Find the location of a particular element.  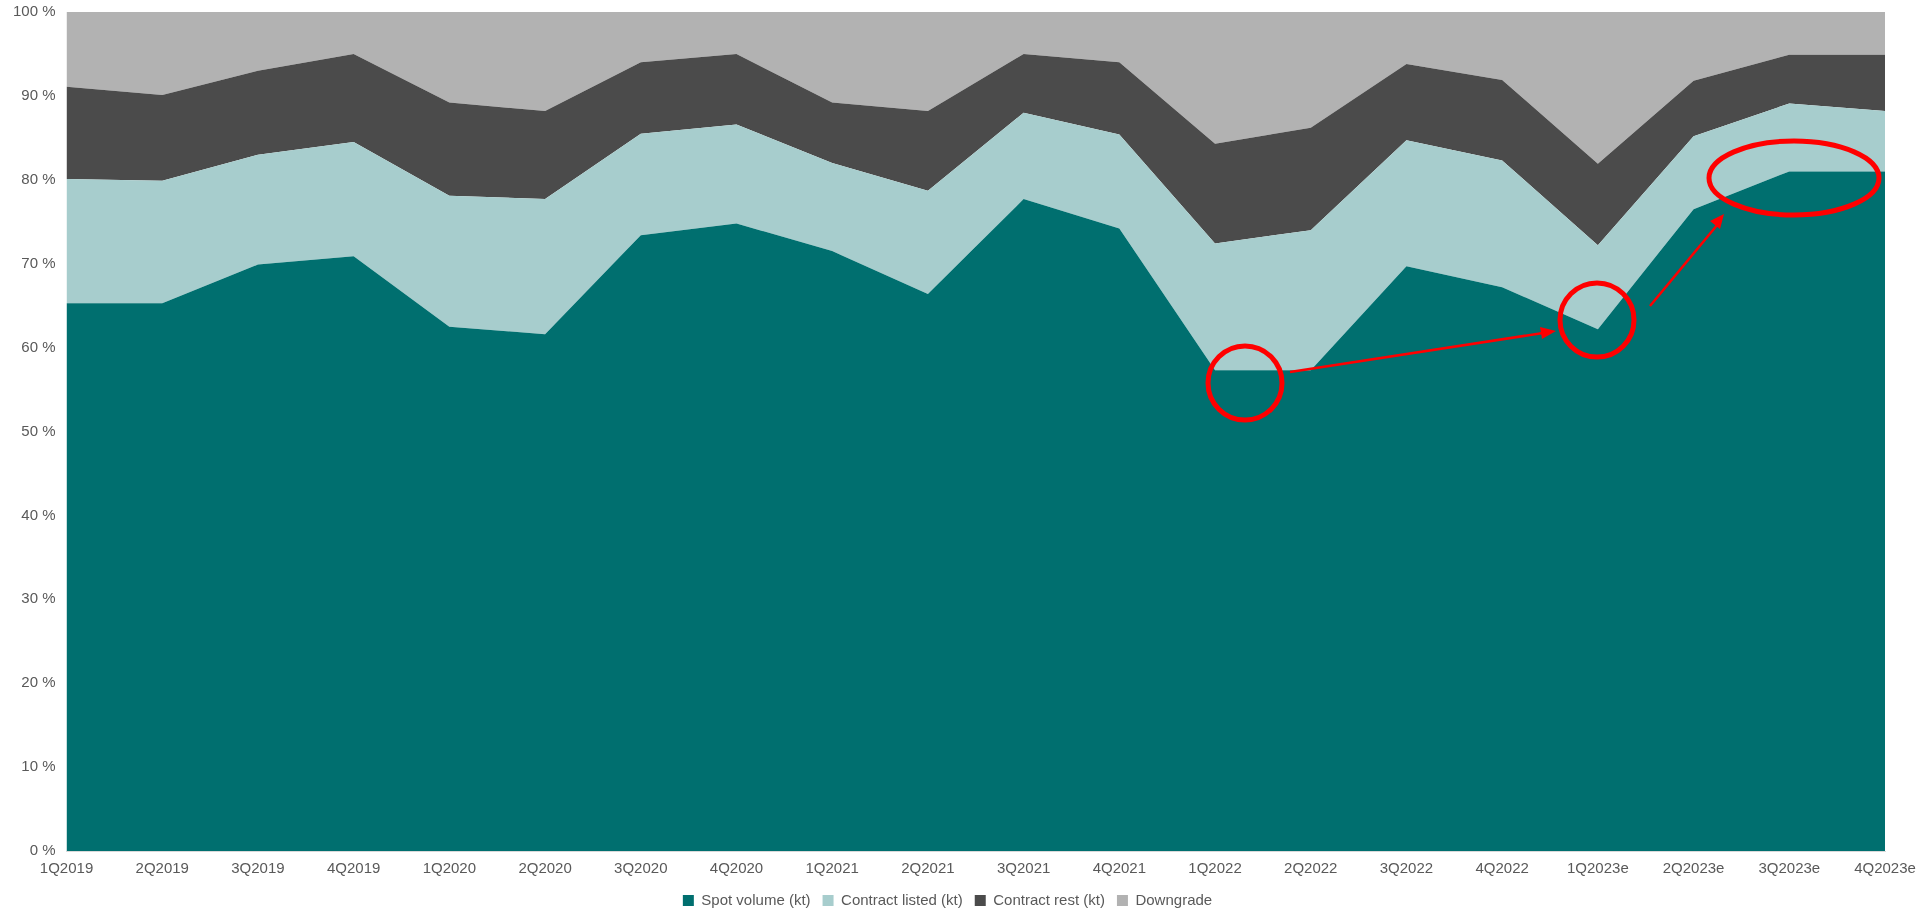

y-tick-label: 90 % is located at coordinates (38, 95).